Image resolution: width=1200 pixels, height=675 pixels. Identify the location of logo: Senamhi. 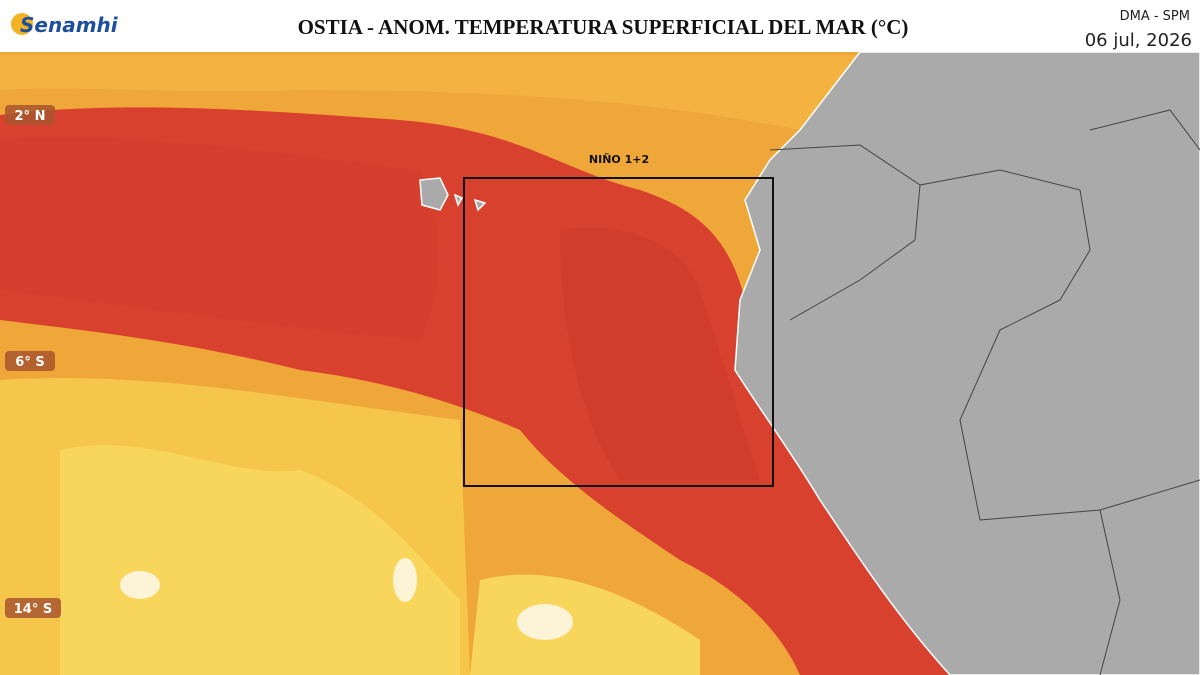
(65, 25).